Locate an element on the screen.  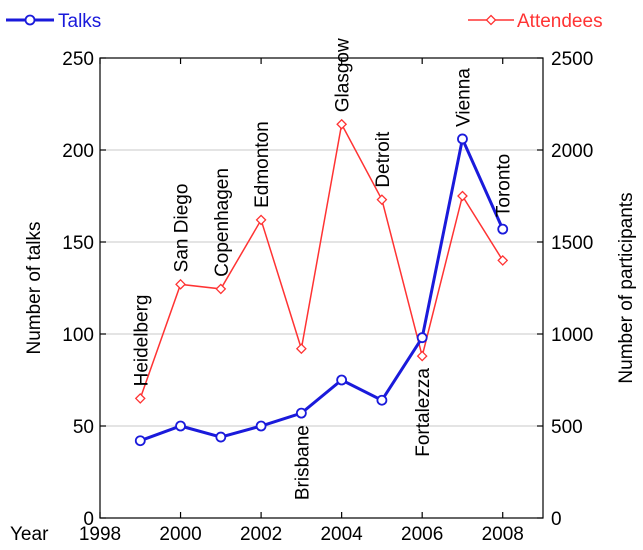
y2-tick-label: 1000 is located at coordinates (572, 335).